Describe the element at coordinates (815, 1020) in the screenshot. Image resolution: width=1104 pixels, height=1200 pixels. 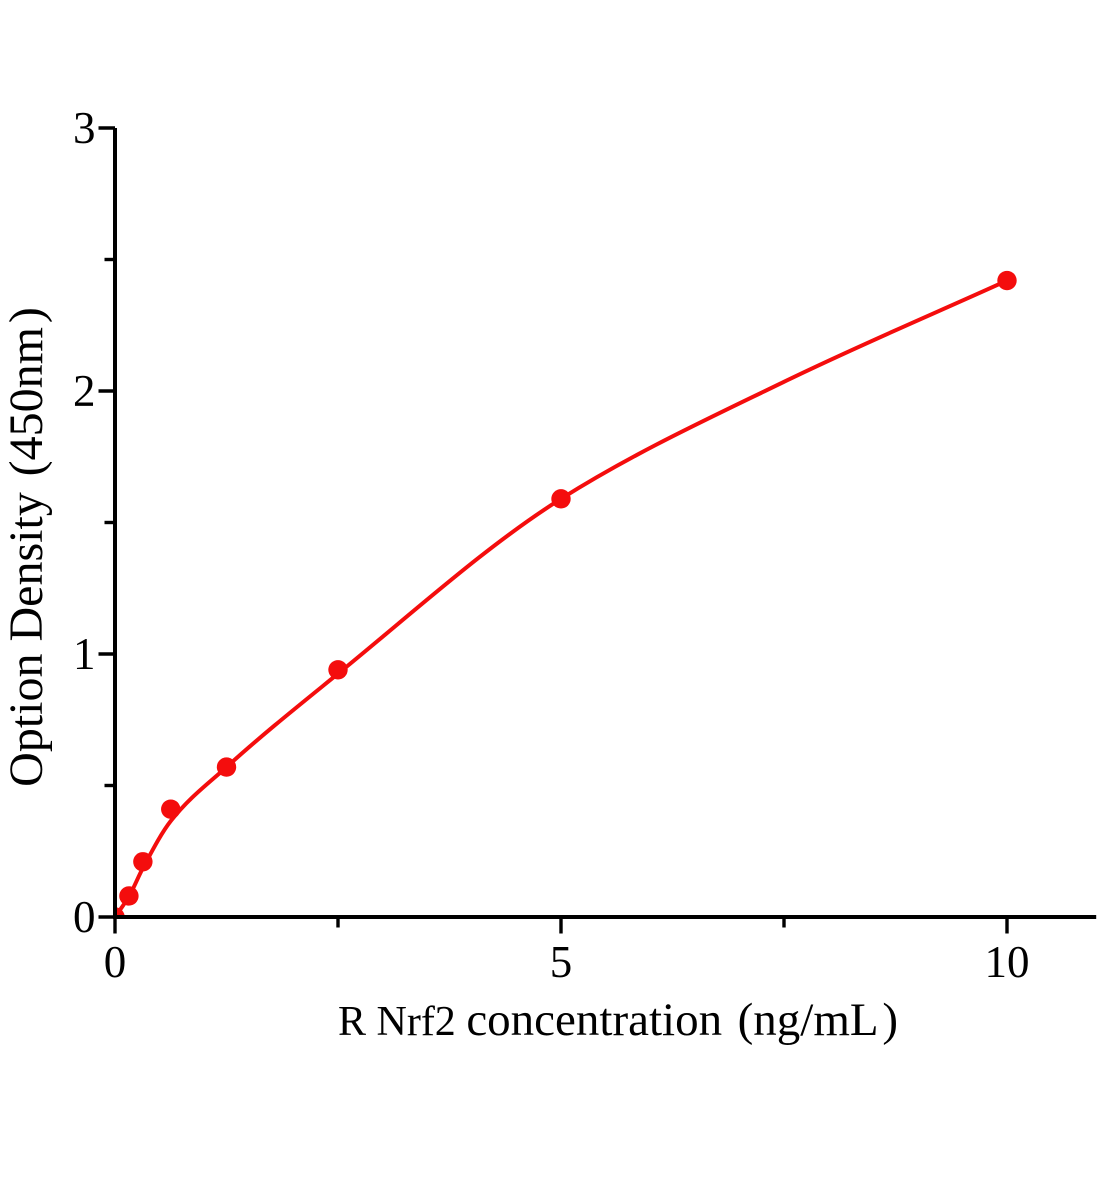
I see `title-text-segment: ng/mL` at that location.